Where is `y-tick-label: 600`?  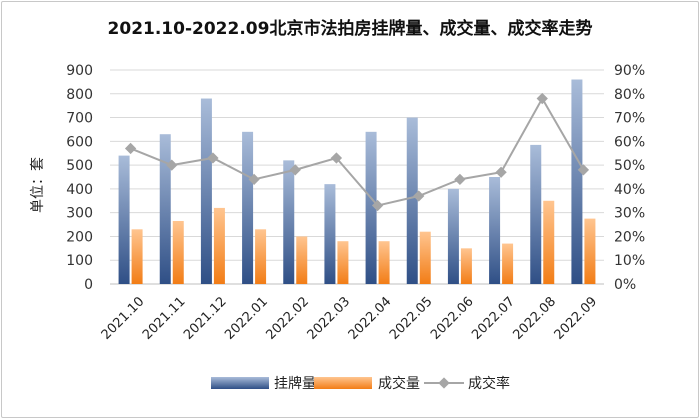
y-tick-label: 600 is located at coordinates (79, 142).